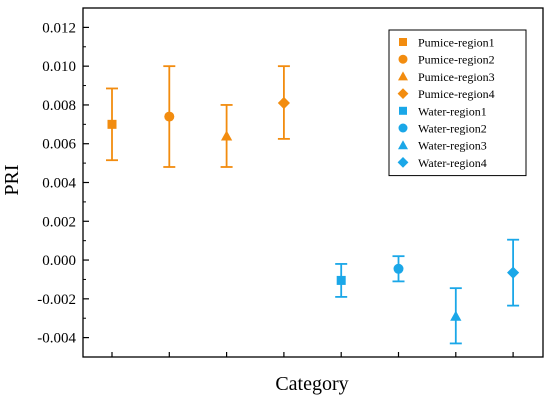  I want to click on x-axis-label: Category, so click(311, 384).